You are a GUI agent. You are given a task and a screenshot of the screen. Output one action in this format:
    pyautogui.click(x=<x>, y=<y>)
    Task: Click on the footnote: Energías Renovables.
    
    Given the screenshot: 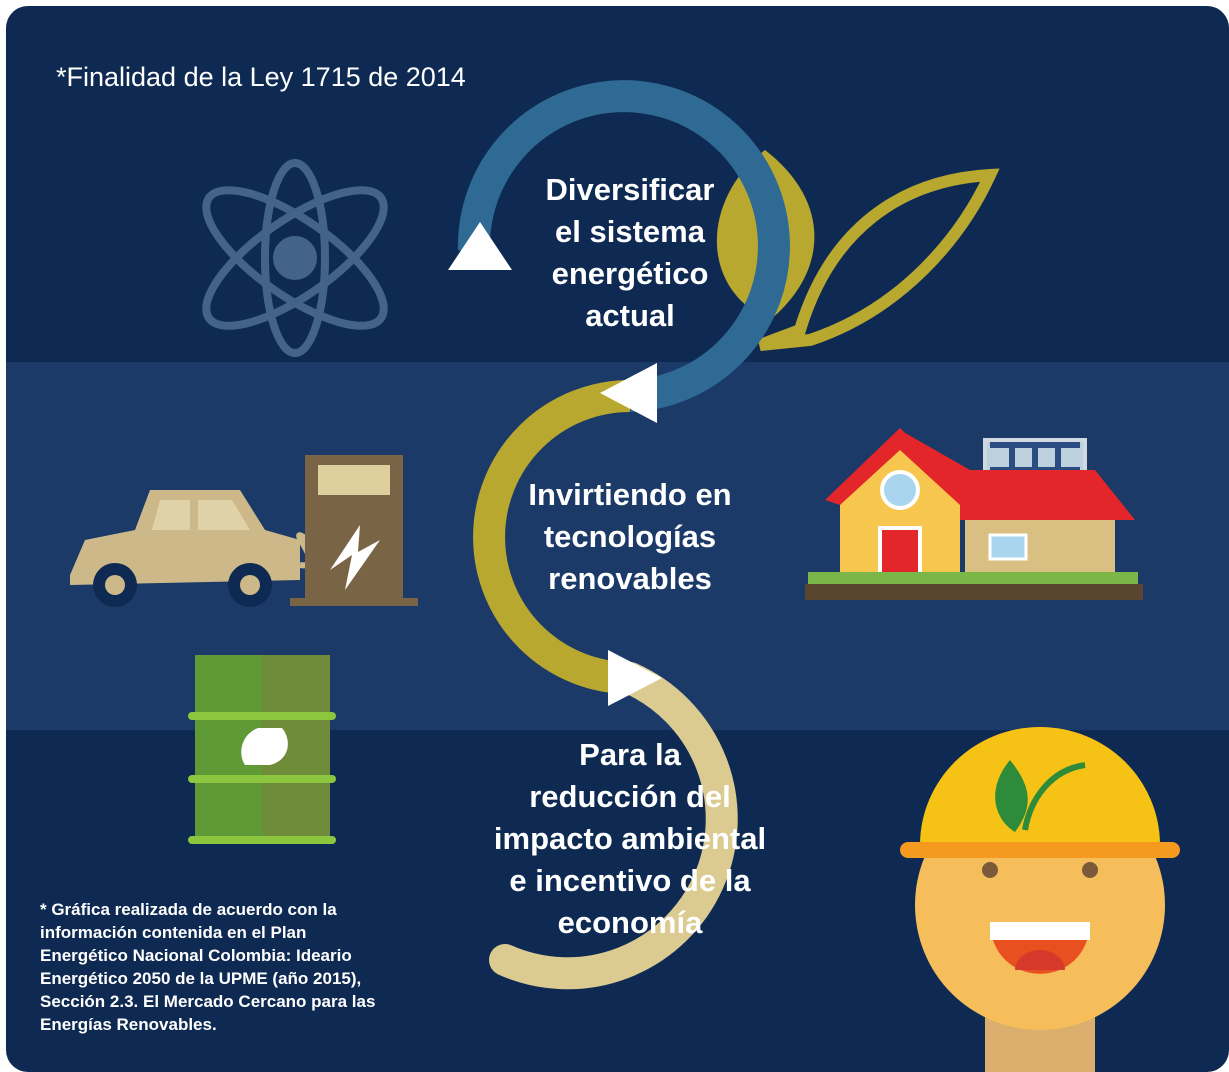 What is the action you would take?
    pyautogui.click(x=128, y=1024)
    